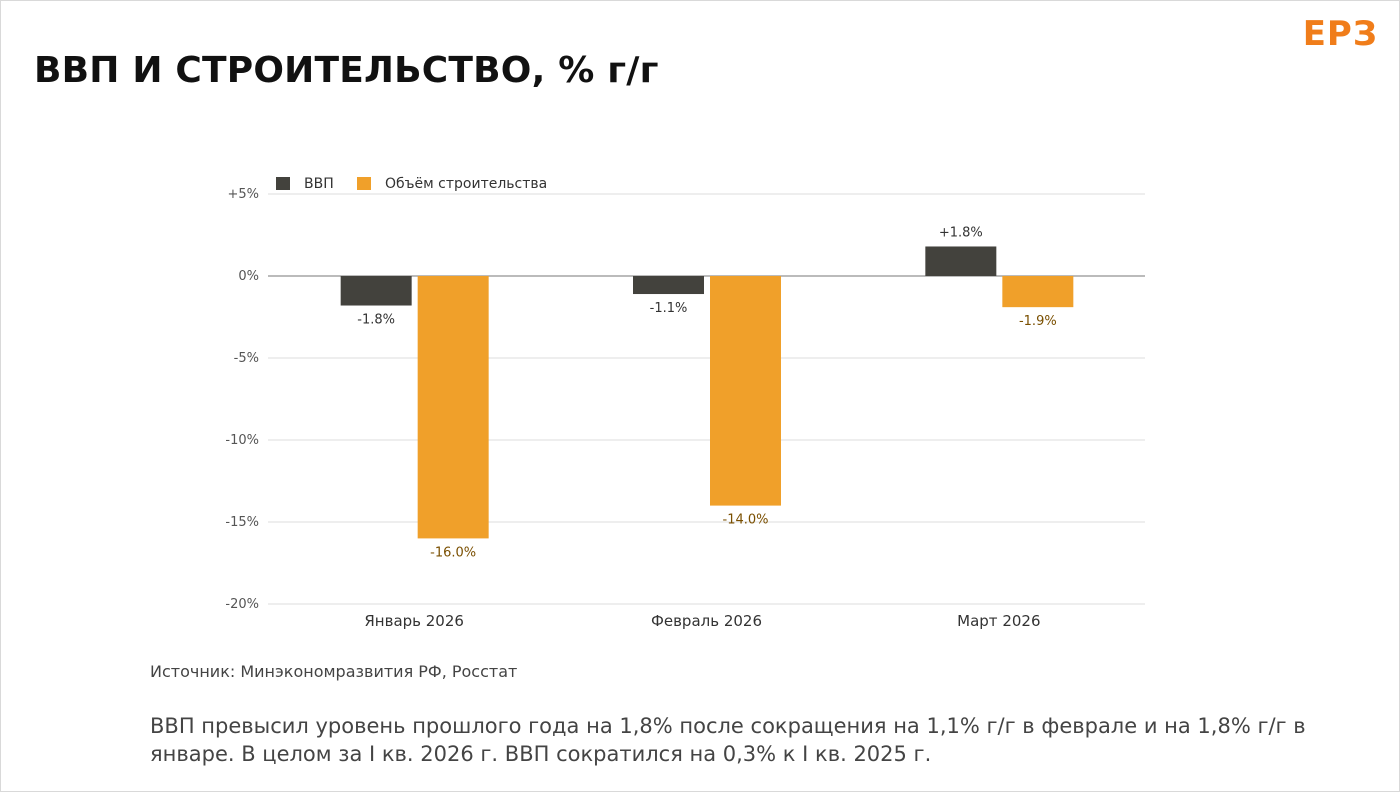  What do you see at coordinates (243, 194) in the screenshot?
I see `y-tick-label: +5%` at bounding box center [243, 194].